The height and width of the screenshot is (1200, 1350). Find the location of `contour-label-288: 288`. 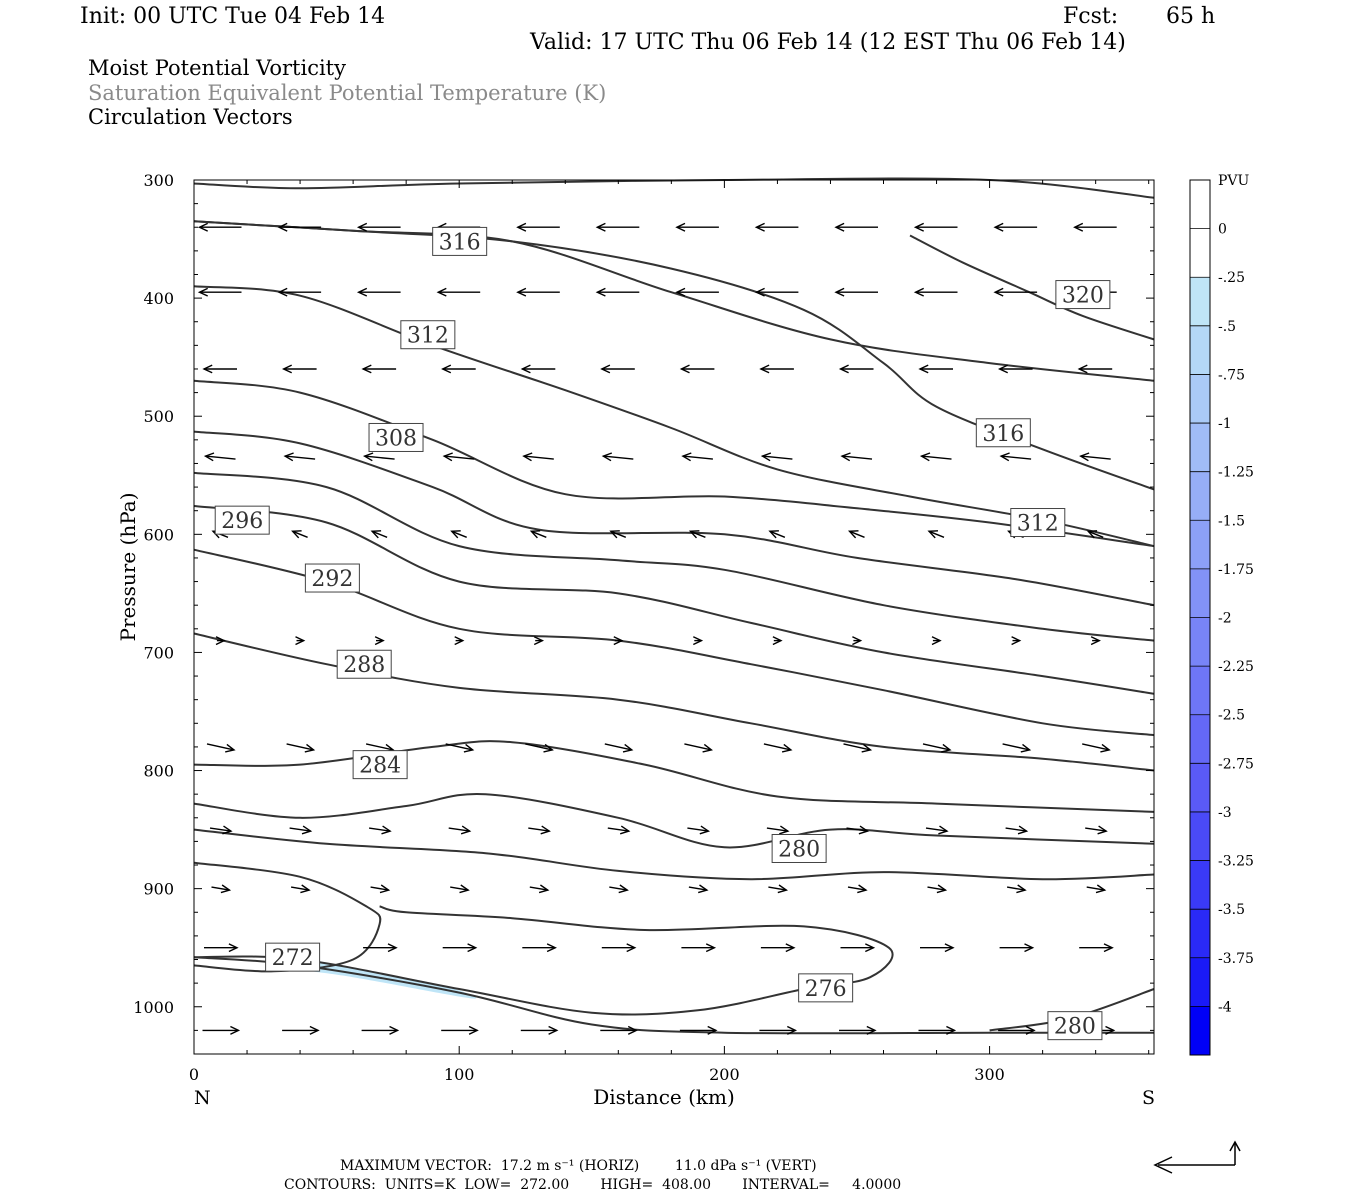

contour-label-288: 288 is located at coordinates (364, 664).